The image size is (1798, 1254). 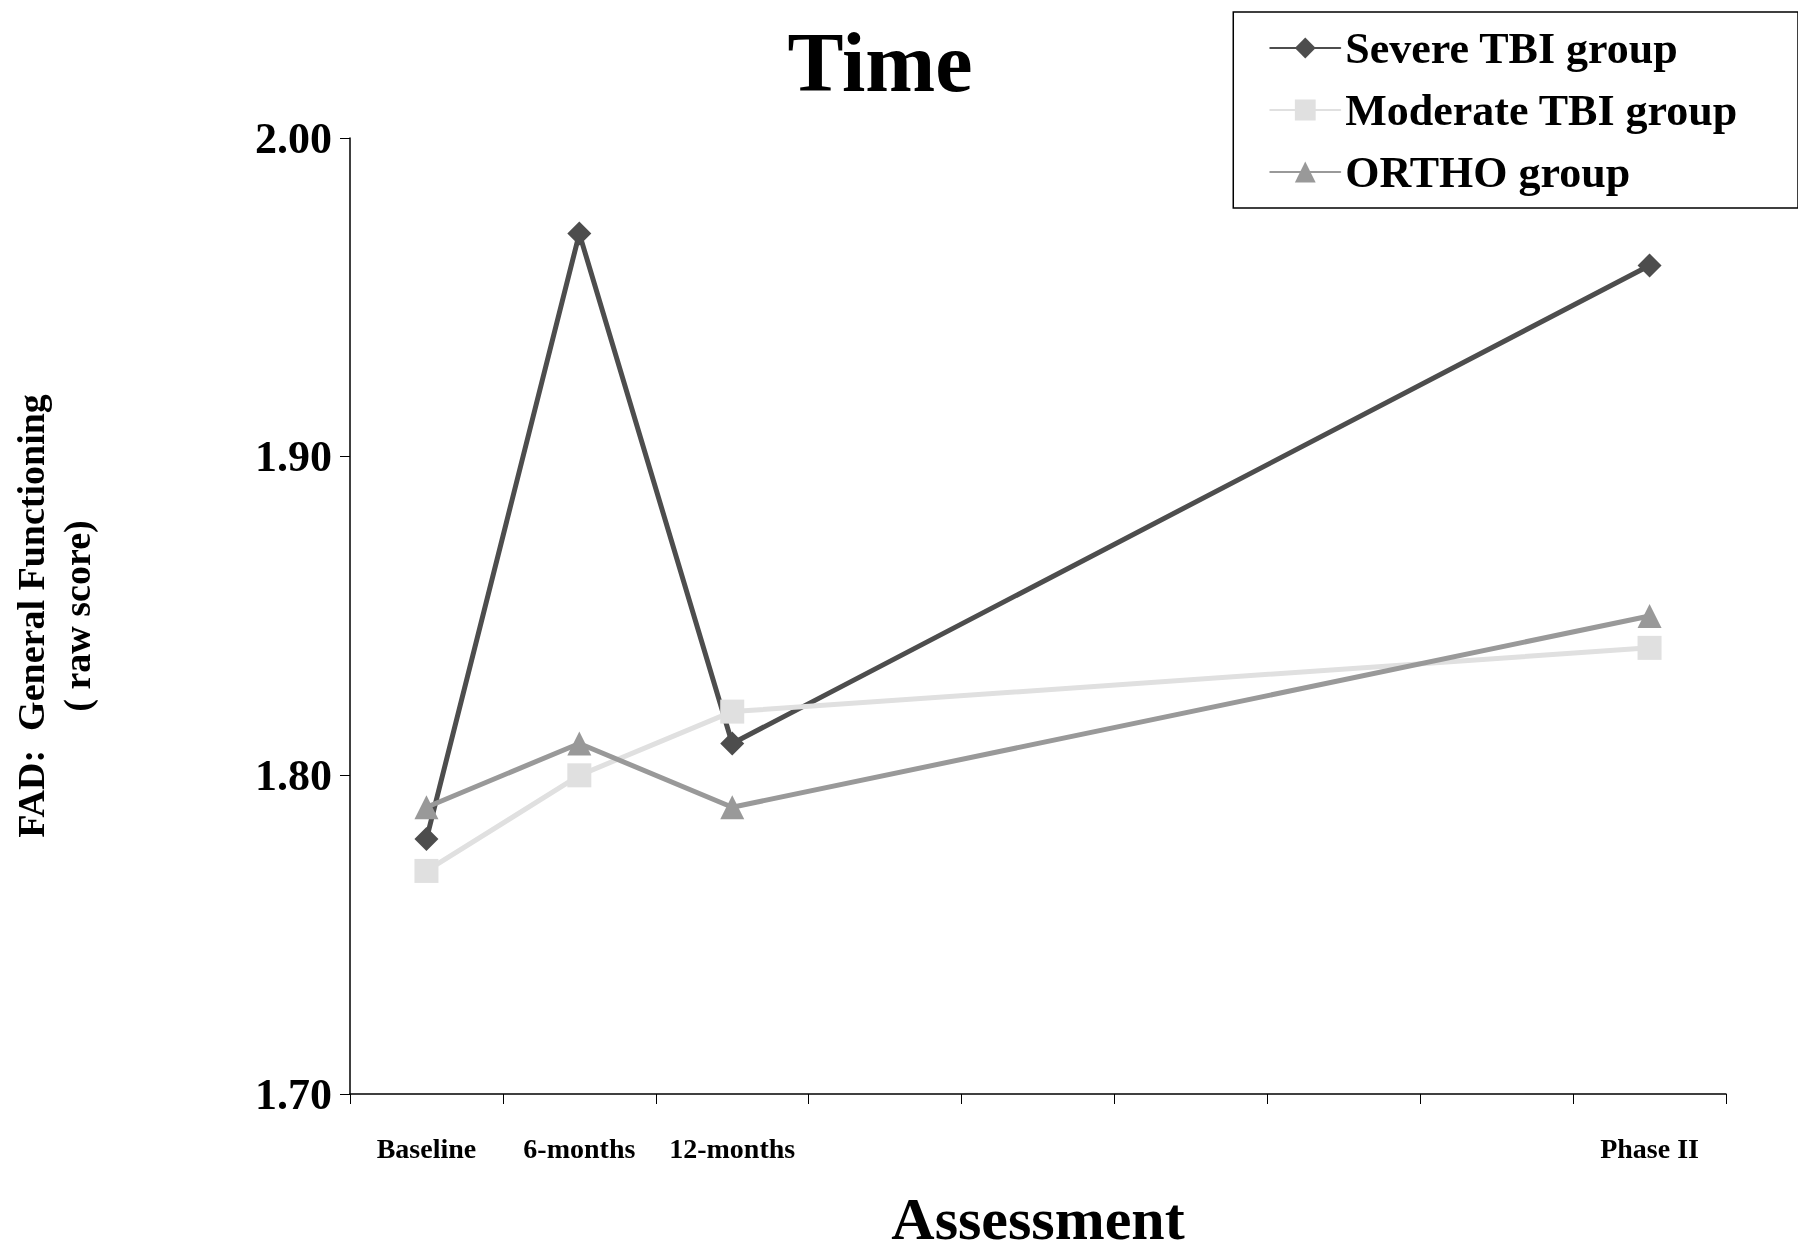 I want to click on x-axis-title: Assessment, so click(x=1038, y=1219).